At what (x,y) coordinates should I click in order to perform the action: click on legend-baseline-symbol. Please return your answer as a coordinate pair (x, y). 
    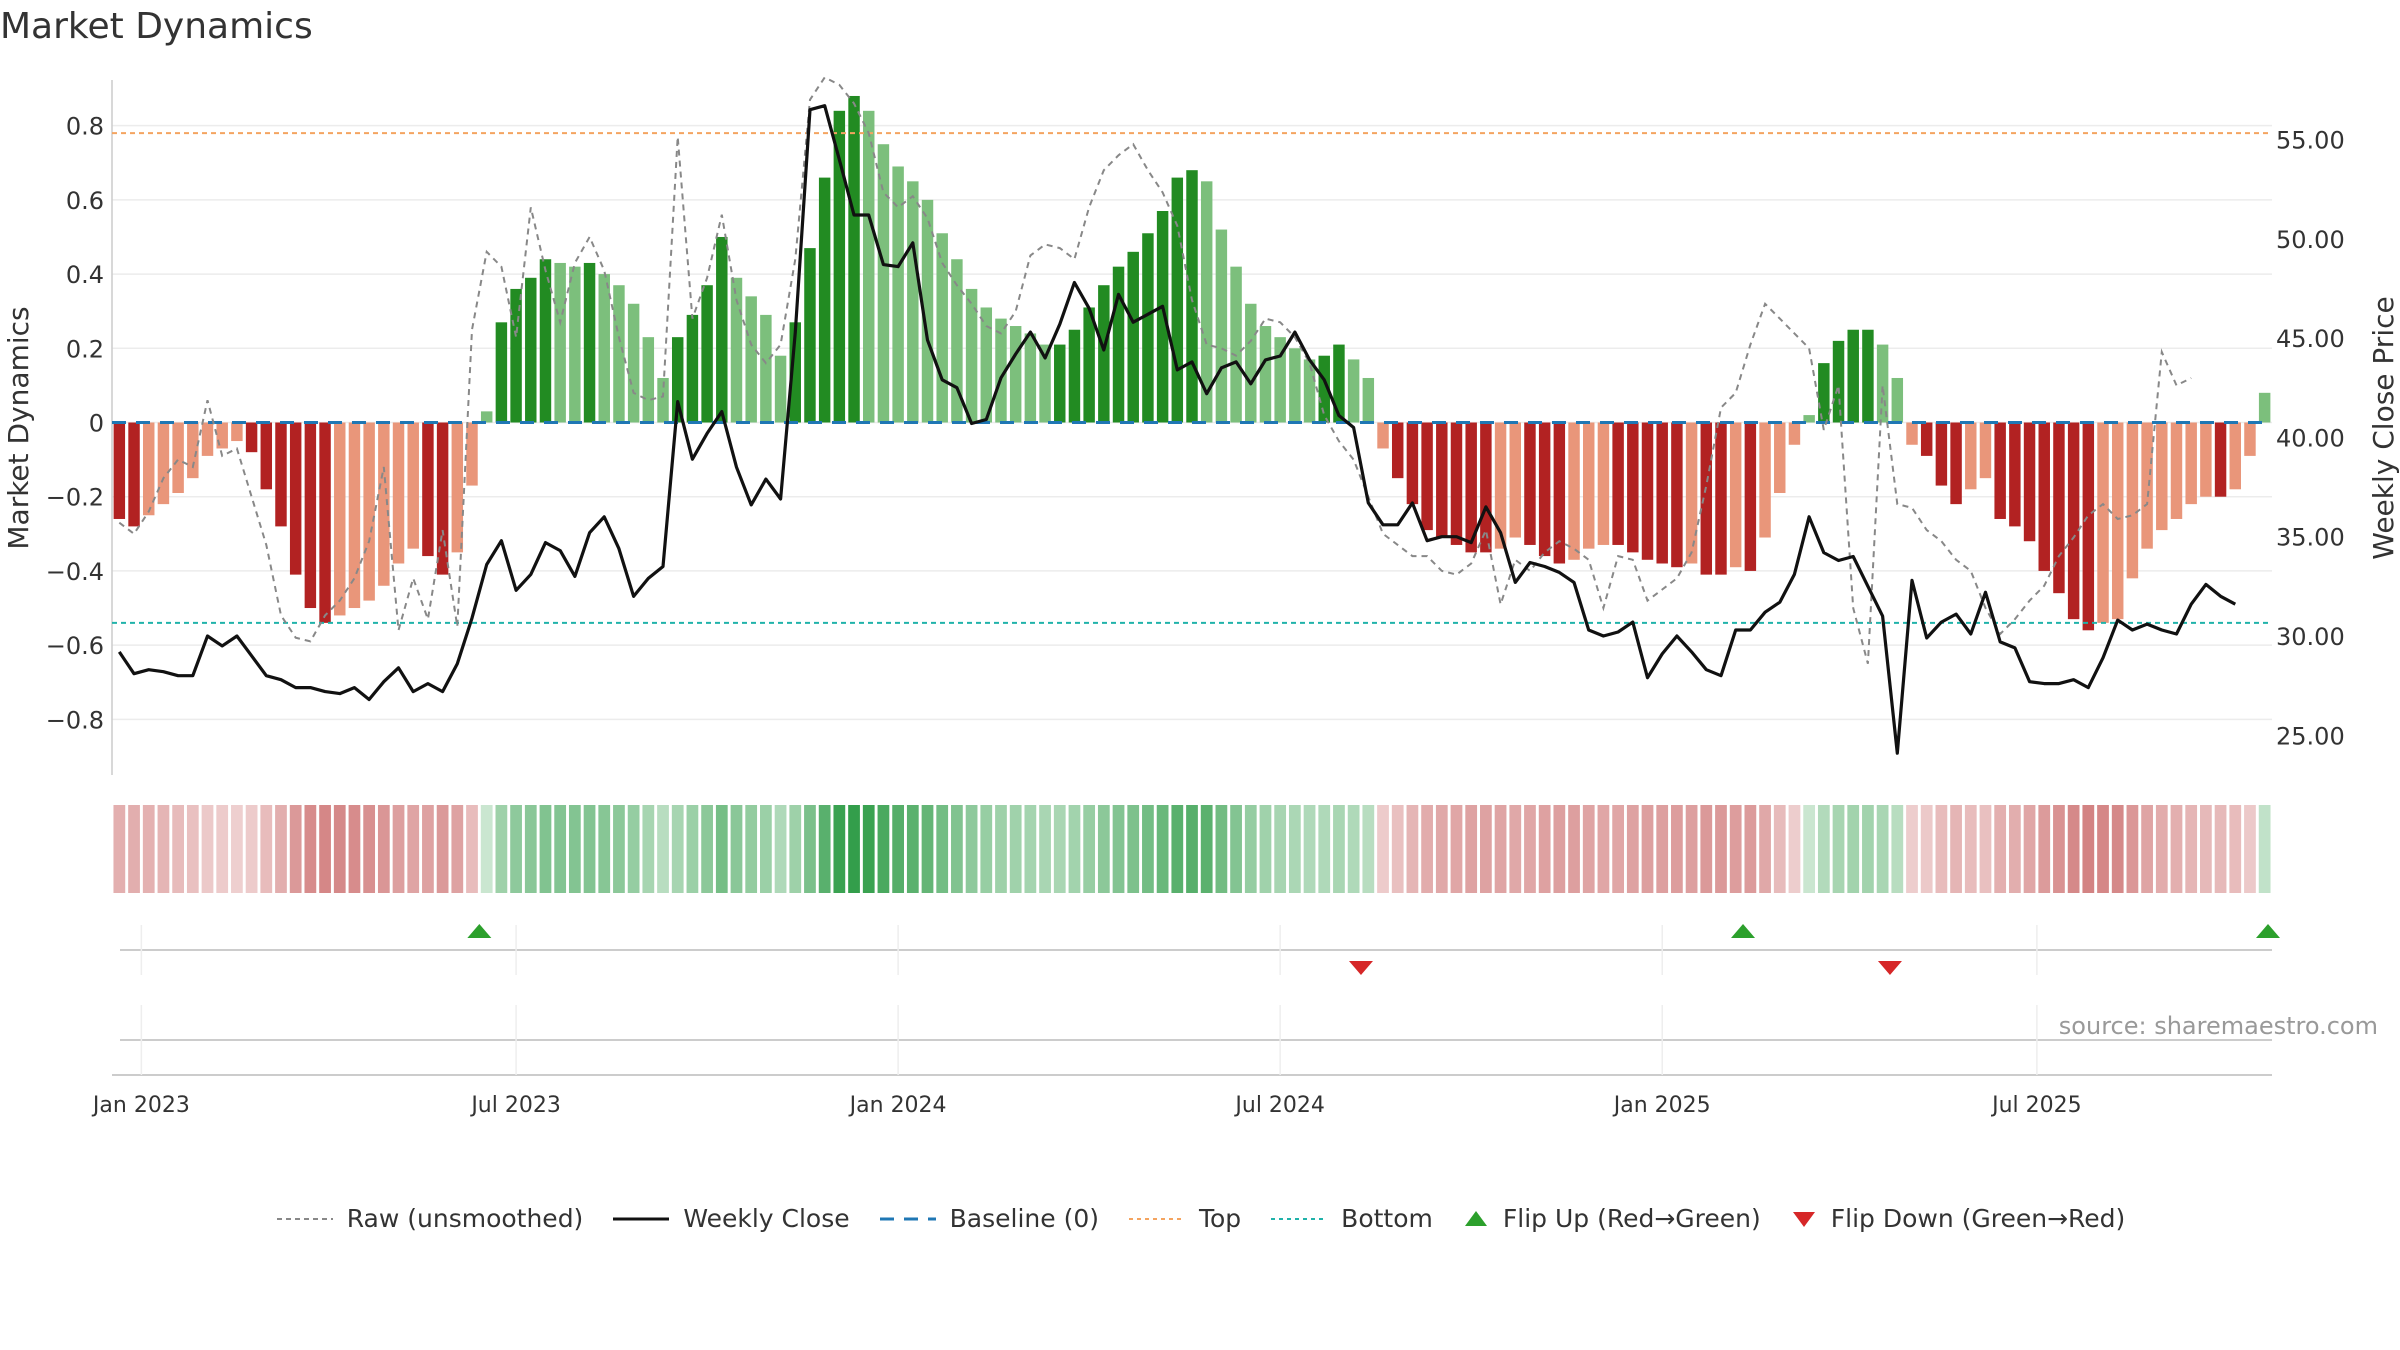
    Looking at the image, I should click on (907, 1218).